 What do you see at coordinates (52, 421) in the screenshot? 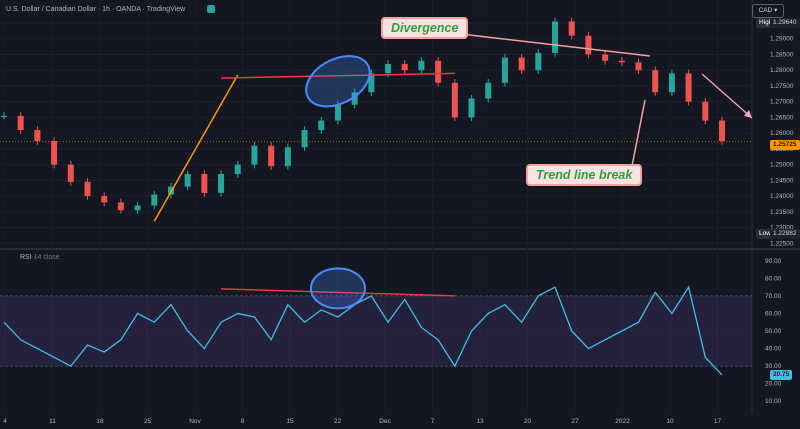
I see `time-axis-tick-label: 11` at bounding box center [52, 421].